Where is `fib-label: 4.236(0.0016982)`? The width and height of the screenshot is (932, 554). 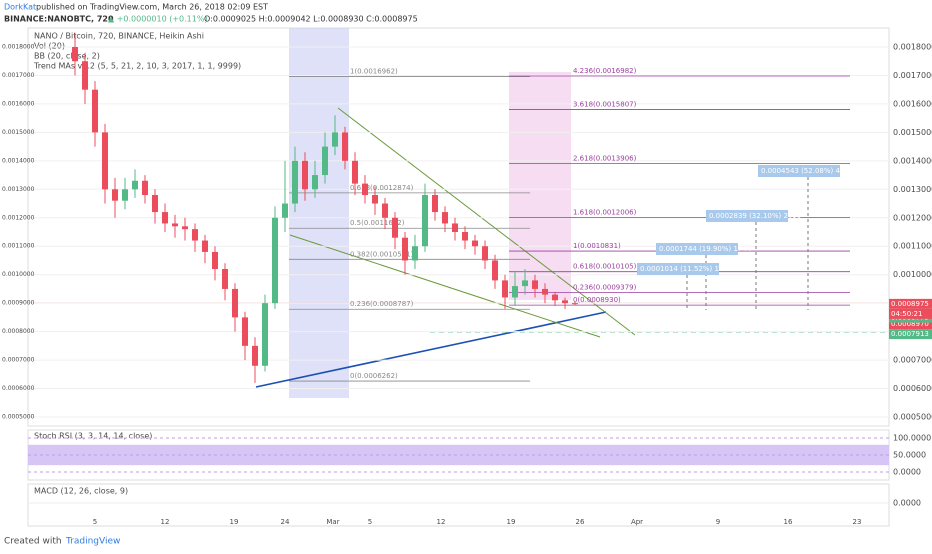
fib-label: 4.236(0.0016982) is located at coordinates (605, 71).